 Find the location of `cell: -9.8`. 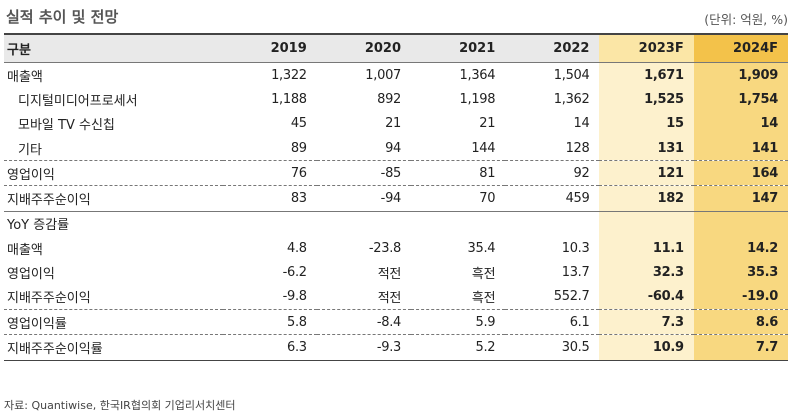

cell: -9.8 is located at coordinates (294, 297).